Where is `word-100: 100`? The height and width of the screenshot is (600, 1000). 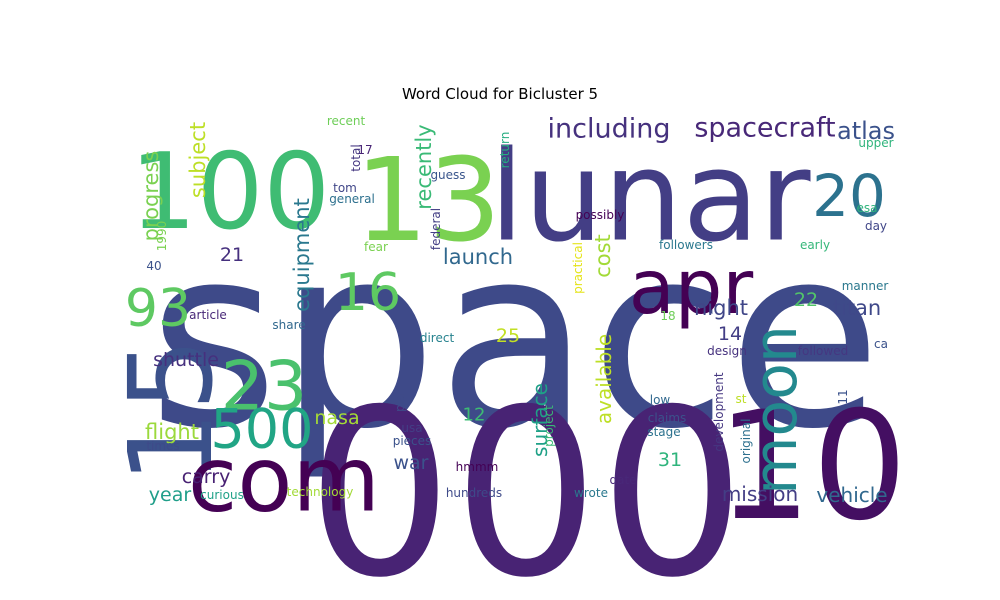
word-100: 100 is located at coordinates (230, 192).